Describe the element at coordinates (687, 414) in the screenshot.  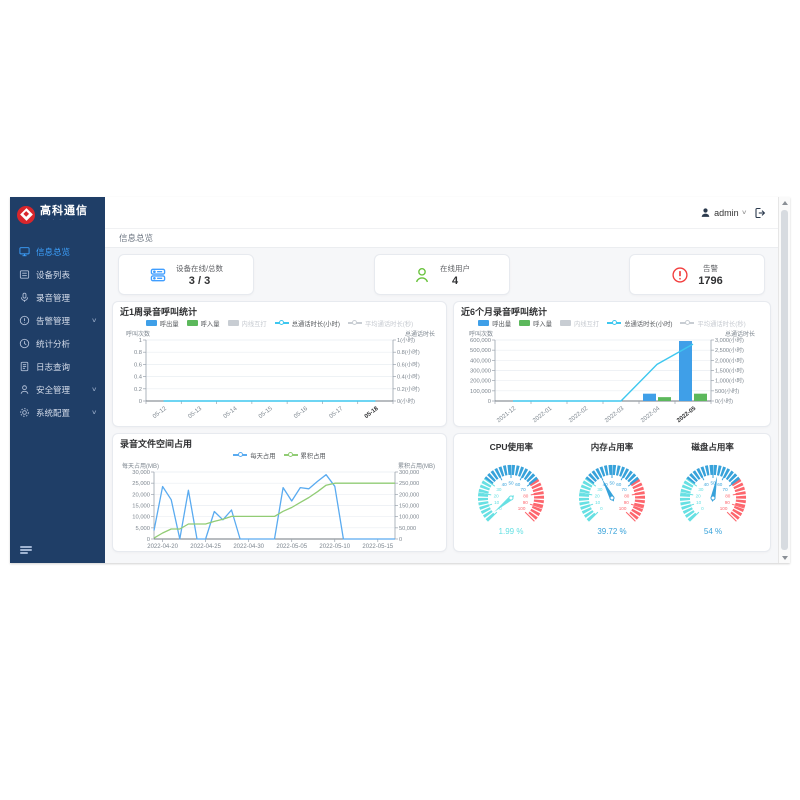
I see `svg-text: 2022-05` at that location.